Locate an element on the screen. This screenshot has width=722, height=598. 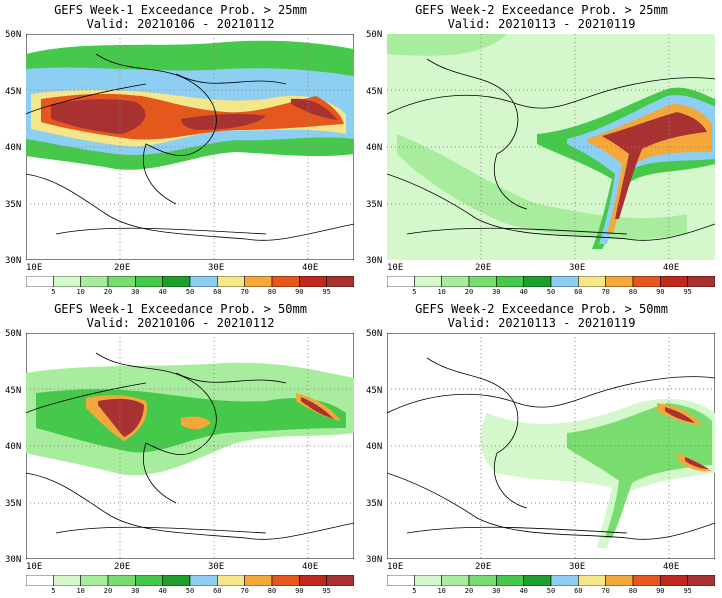
panel-title: GEFS Week-2 Exceedance Prob. > 50mm is located at coordinates (541, 309).